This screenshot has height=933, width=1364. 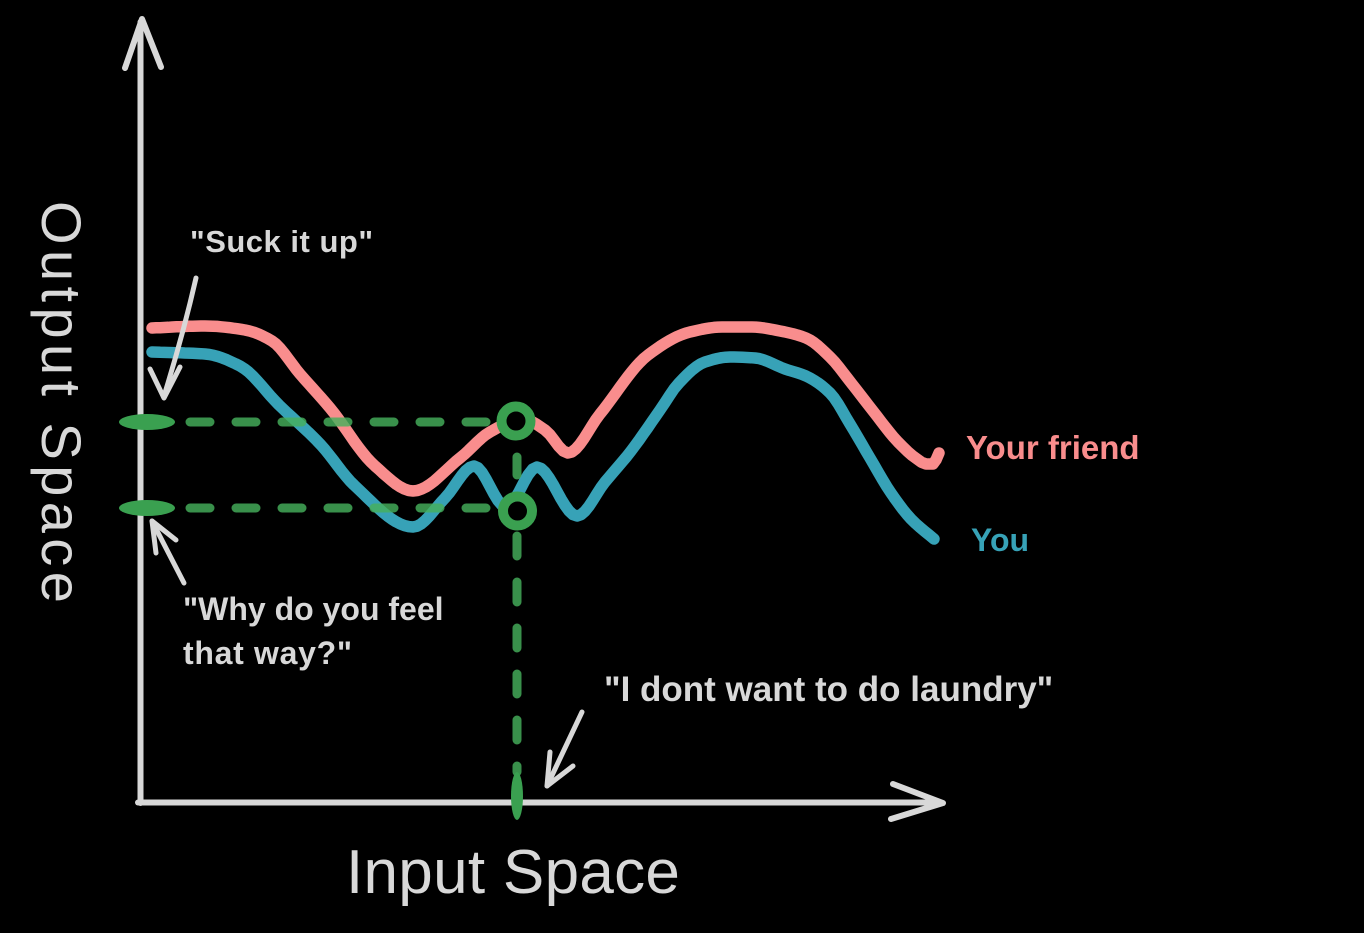 I want to click on svg-text: Input Space, so click(x=513, y=872).